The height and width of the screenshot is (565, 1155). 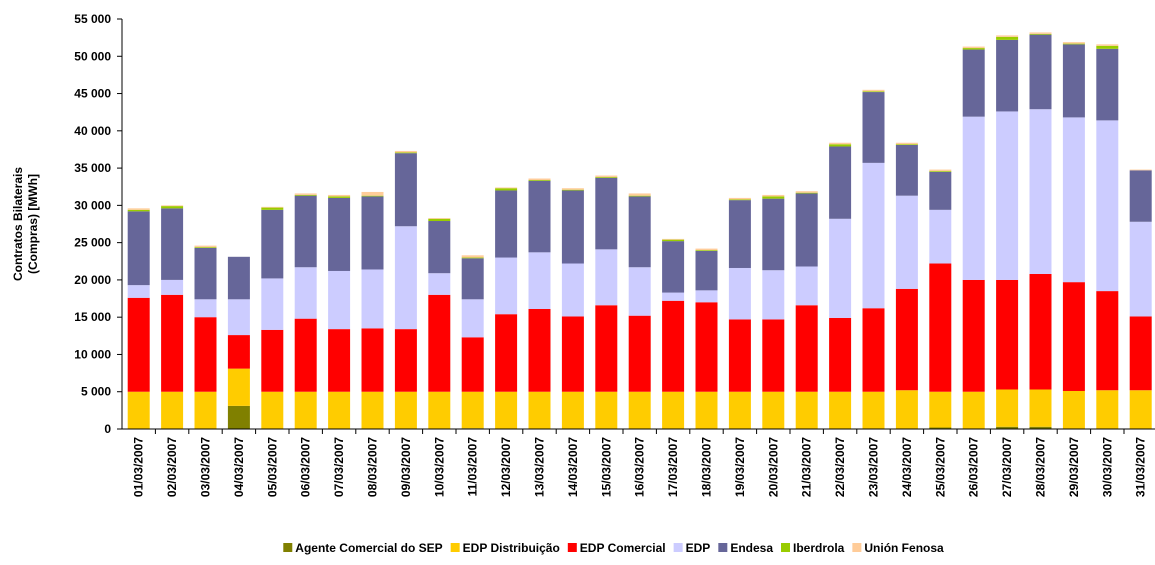 I want to click on x-tick-label: 14/03/2007, so click(x=573, y=467).